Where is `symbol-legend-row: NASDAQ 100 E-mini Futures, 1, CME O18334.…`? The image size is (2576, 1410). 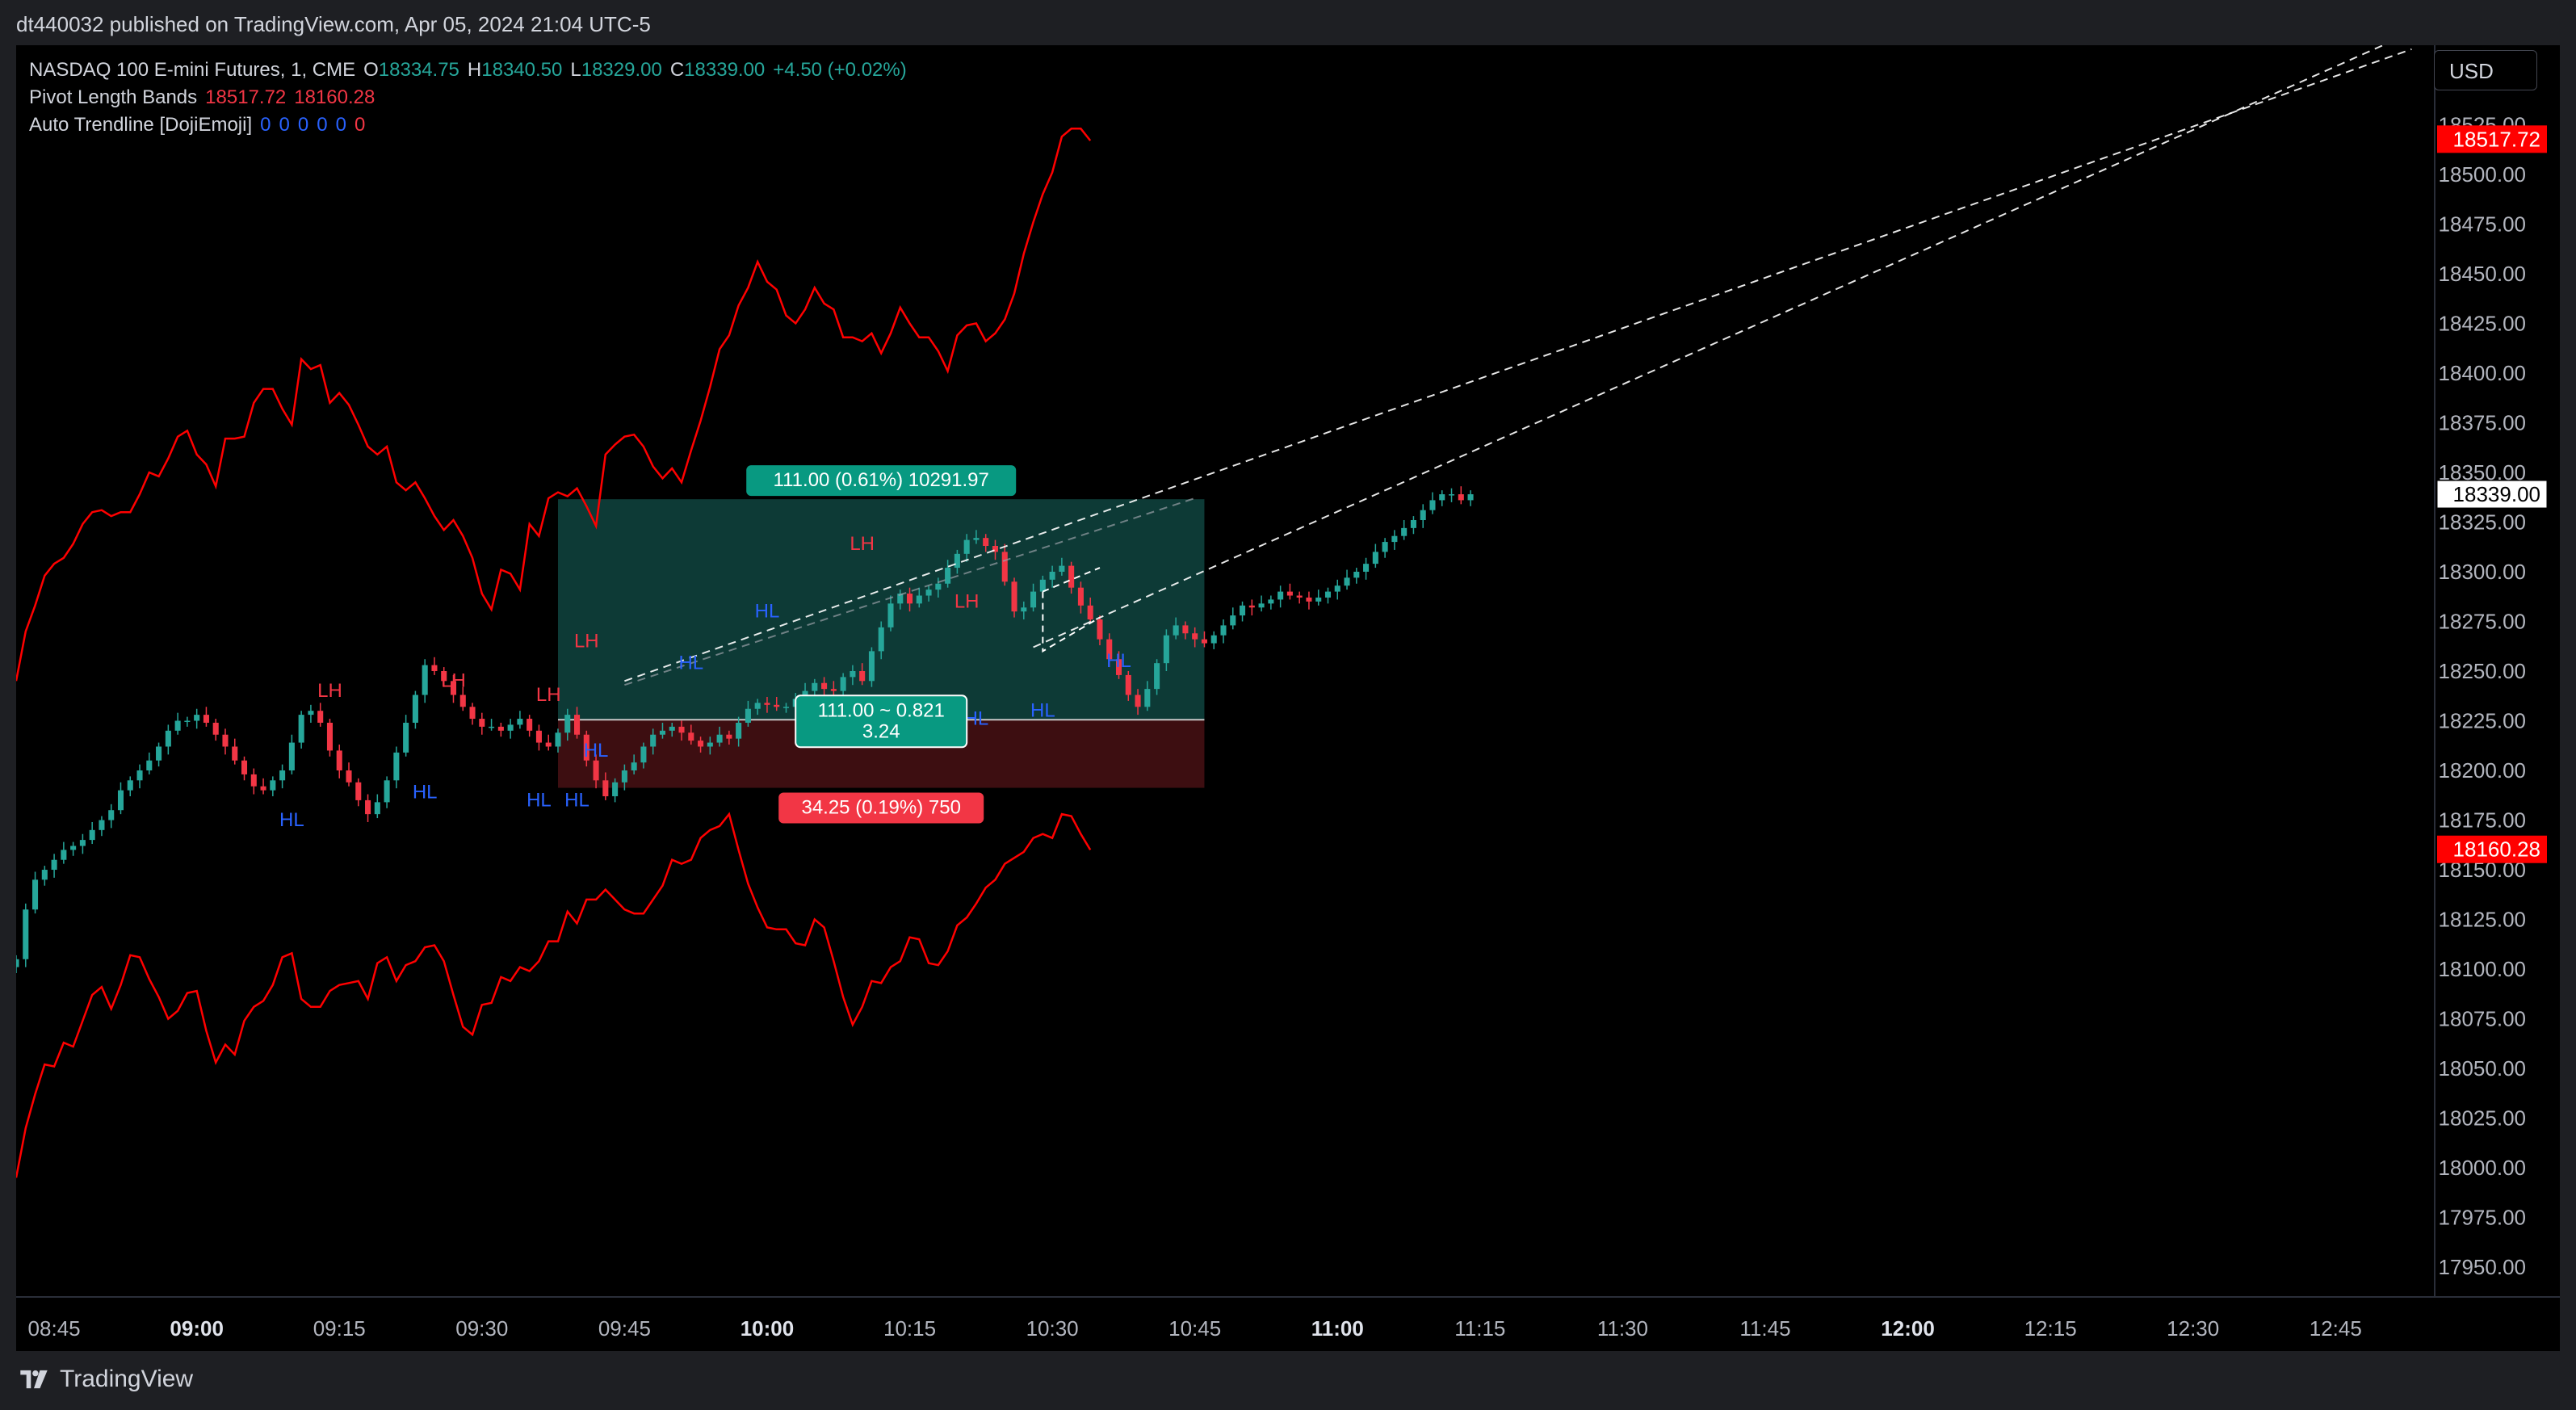 symbol-legend-row: NASDAQ 100 E-mini Futures, 1, CME O18334.… is located at coordinates (472, 70).